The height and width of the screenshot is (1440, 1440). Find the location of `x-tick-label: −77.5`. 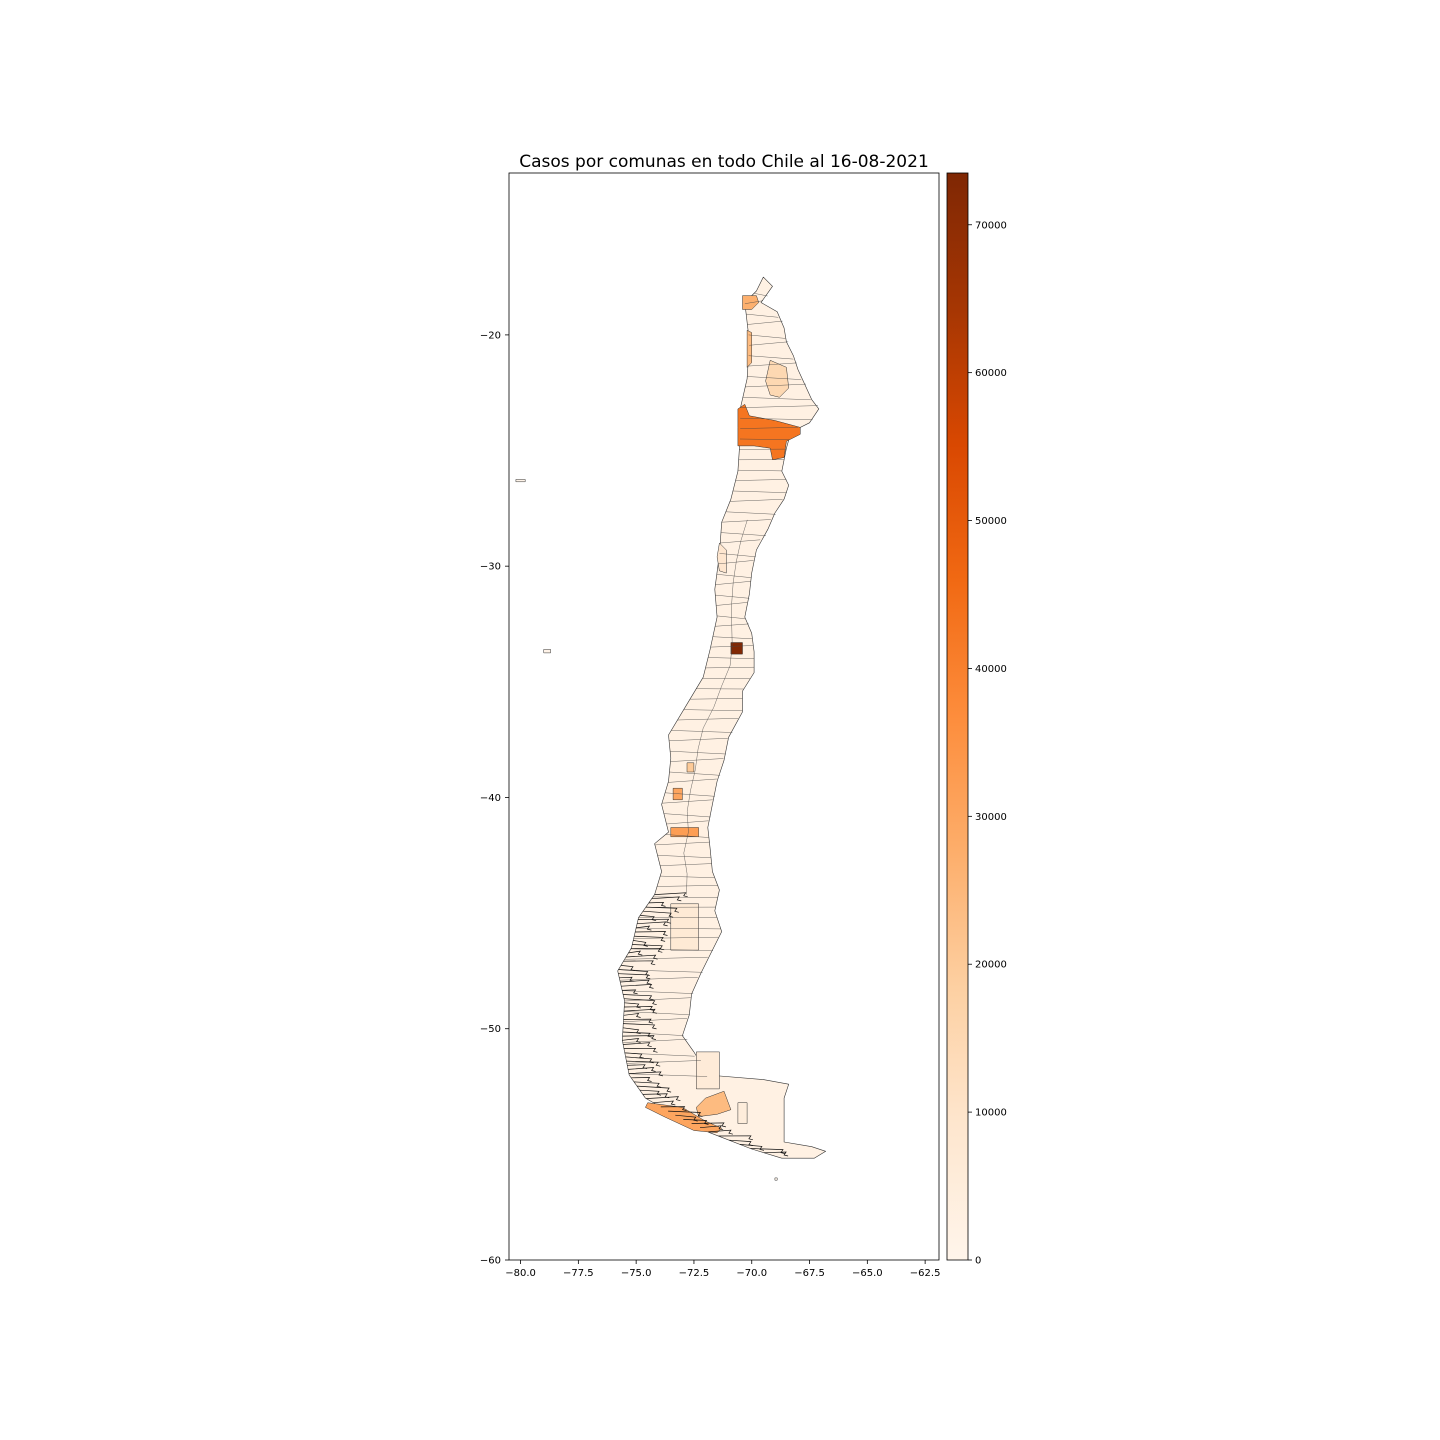

x-tick-label: −77.5 is located at coordinates (578, 1273).